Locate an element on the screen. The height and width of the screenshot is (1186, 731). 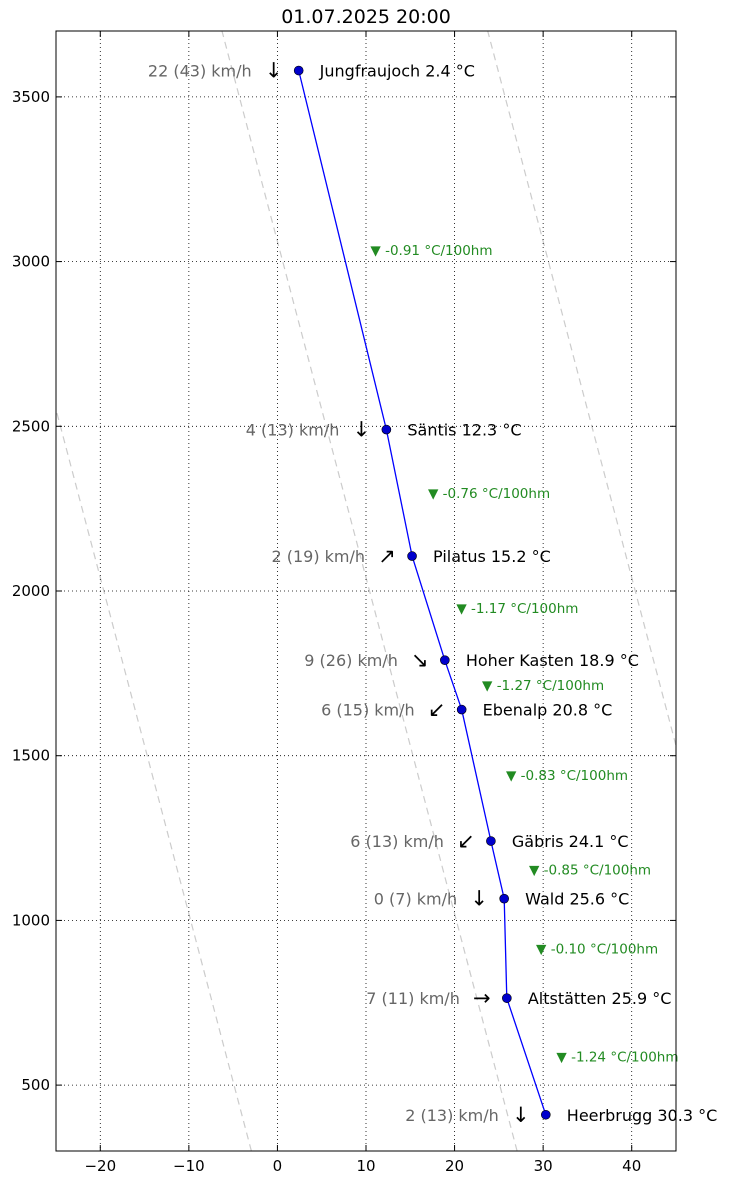
station-label: Altstätten 25.9 °C is located at coordinates (600, 998).